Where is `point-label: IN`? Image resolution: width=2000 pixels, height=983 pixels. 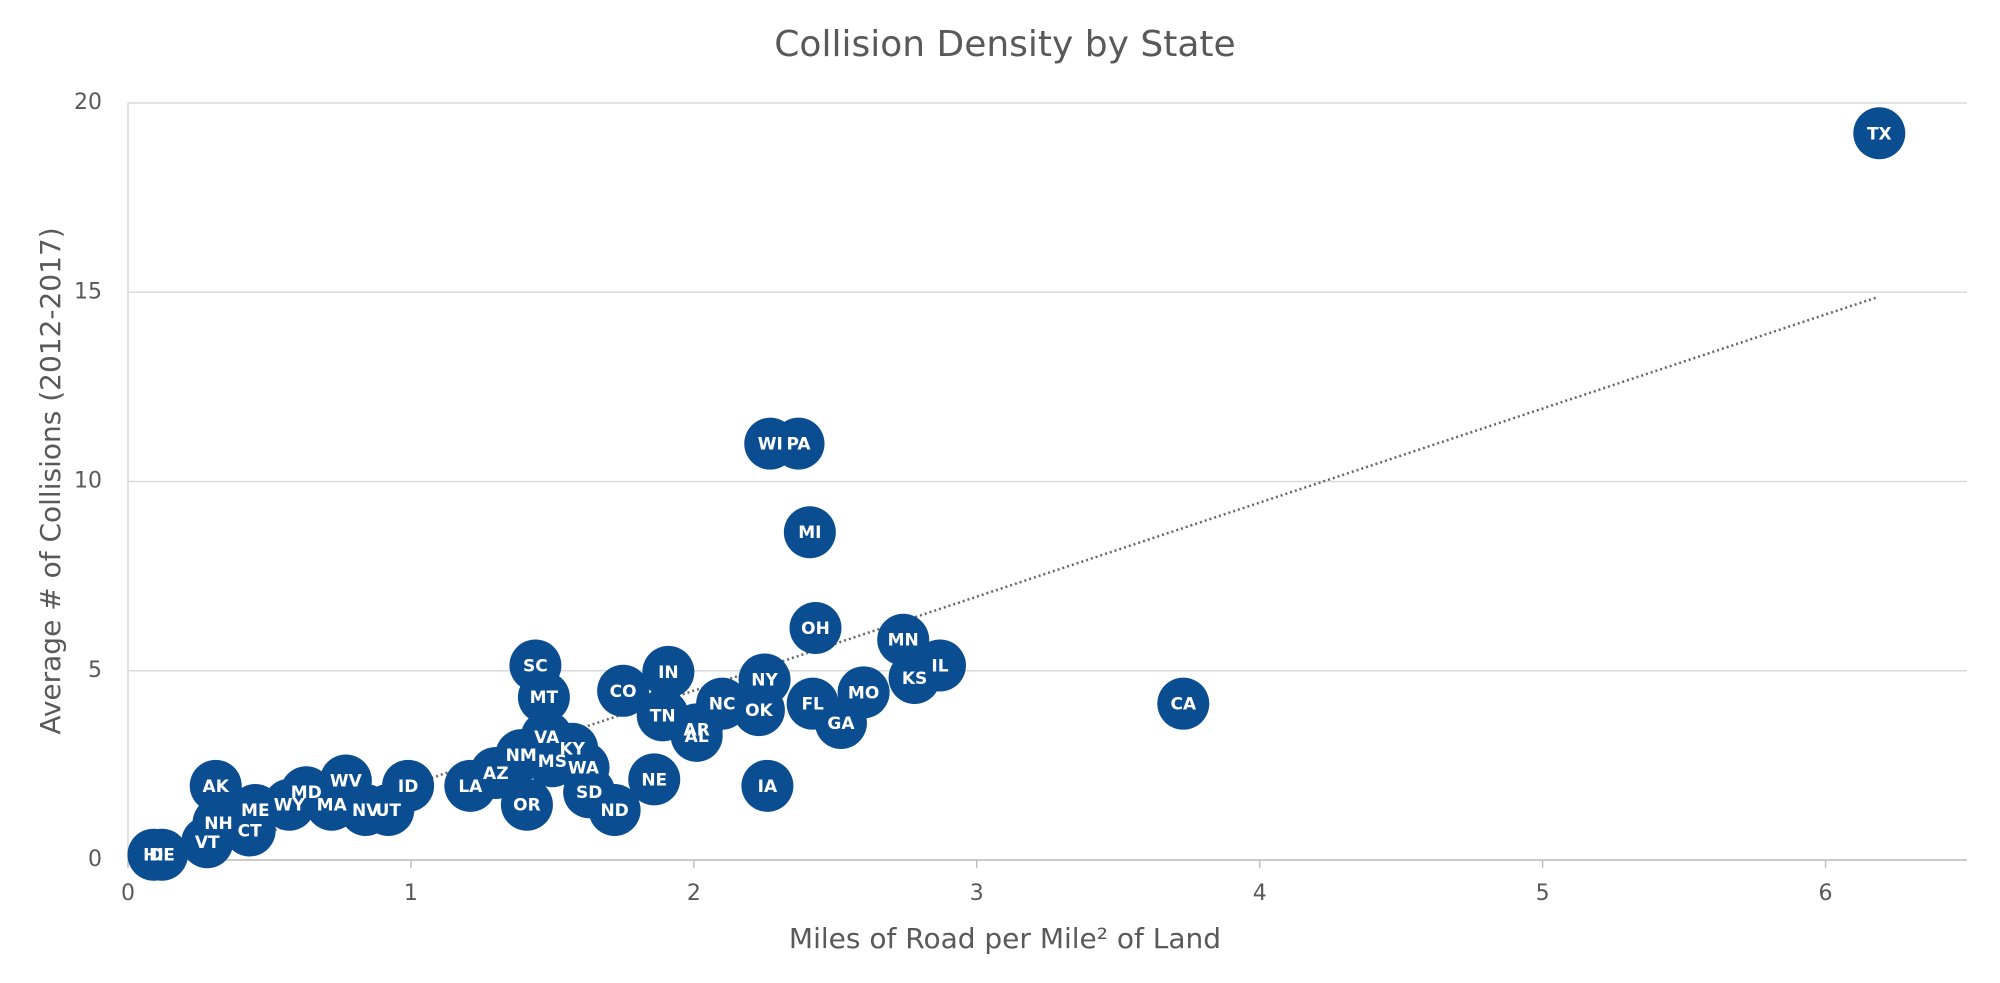
point-label: IN is located at coordinates (668, 673).